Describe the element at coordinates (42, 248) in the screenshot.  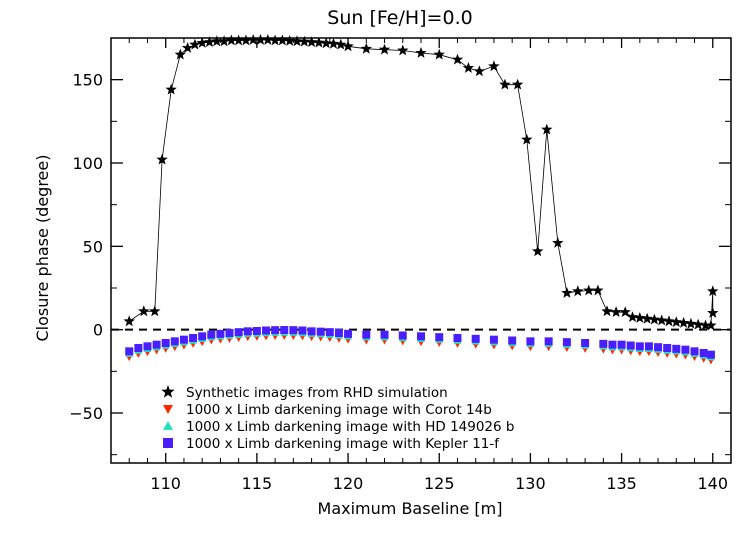
I see `y-axis-label: Closure phase (degree)` at that location.